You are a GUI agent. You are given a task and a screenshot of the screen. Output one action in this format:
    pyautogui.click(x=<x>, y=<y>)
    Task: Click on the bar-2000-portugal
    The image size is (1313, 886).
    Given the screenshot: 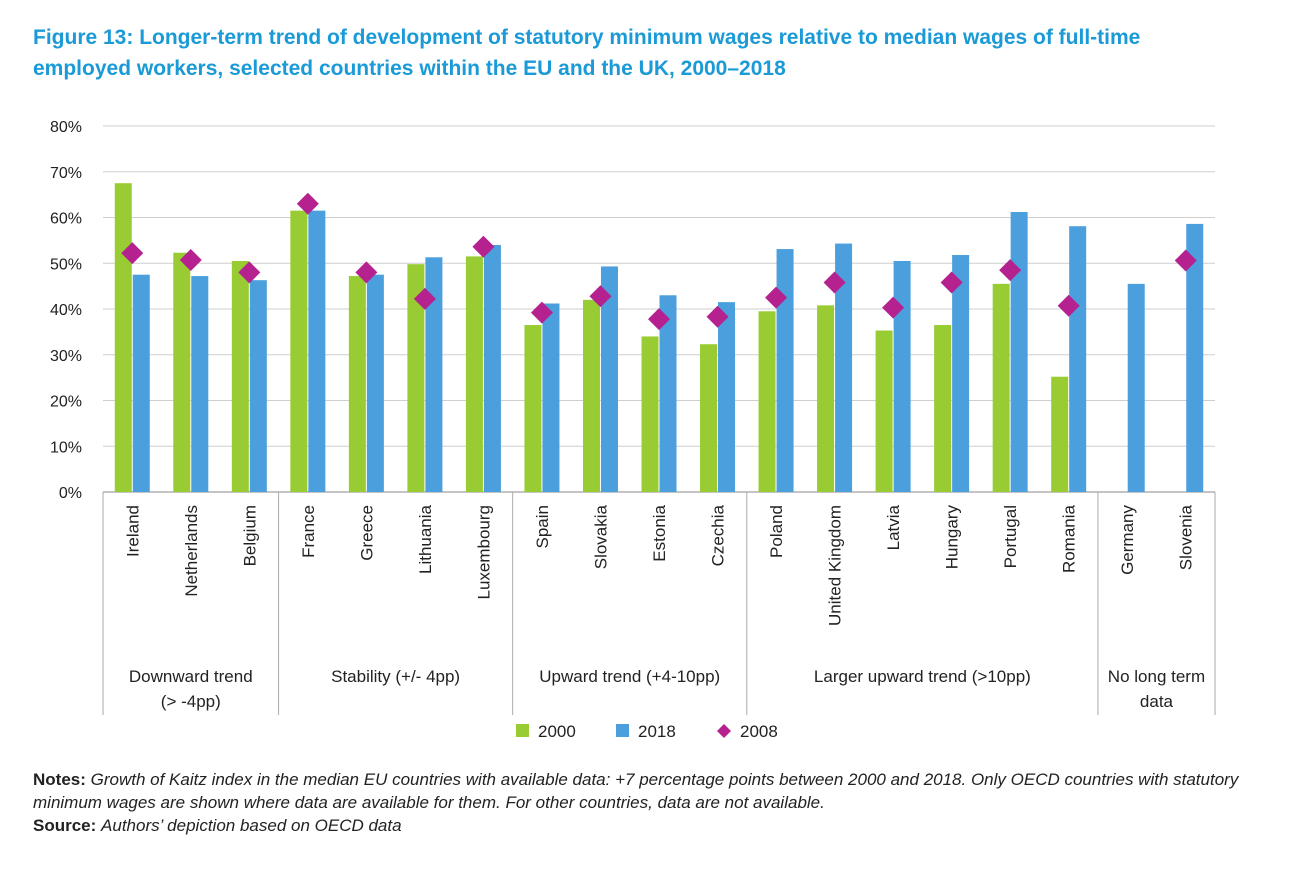 What is the action you would take?
    pyautogui.click(x=1001, y=387)
    